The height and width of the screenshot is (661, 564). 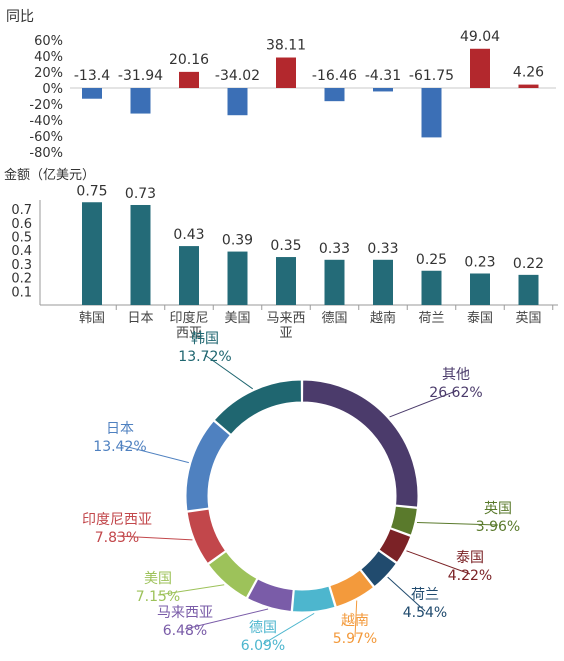 What do you see at coordinates (479, 262) in the screenshot?
I see `amount-value-label: 0.23` at bounding box center [479, 262].